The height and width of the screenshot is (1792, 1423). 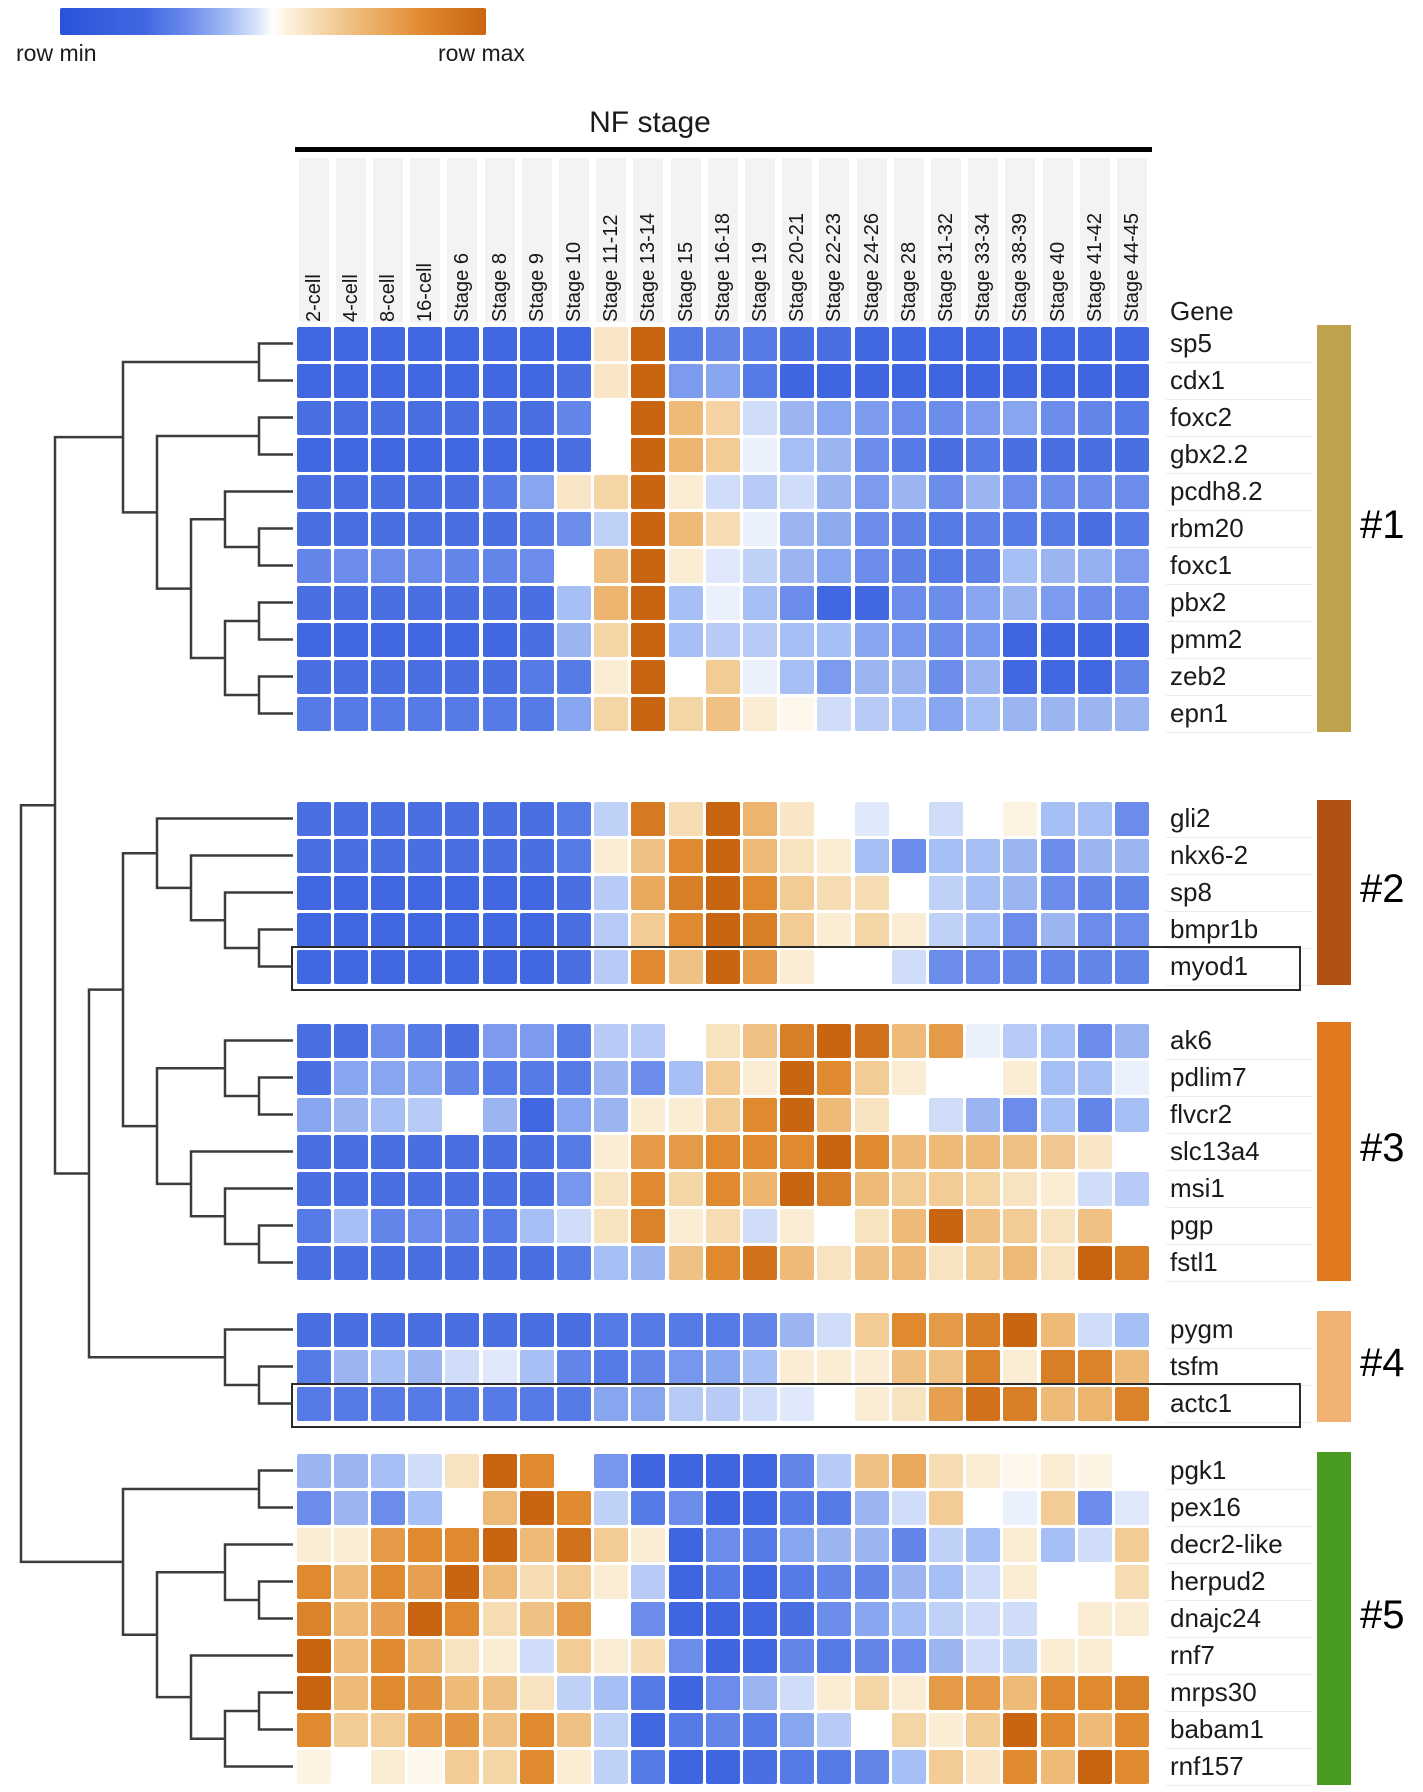 I want to click on column-label-stripe, so click(x=1020, y=240).